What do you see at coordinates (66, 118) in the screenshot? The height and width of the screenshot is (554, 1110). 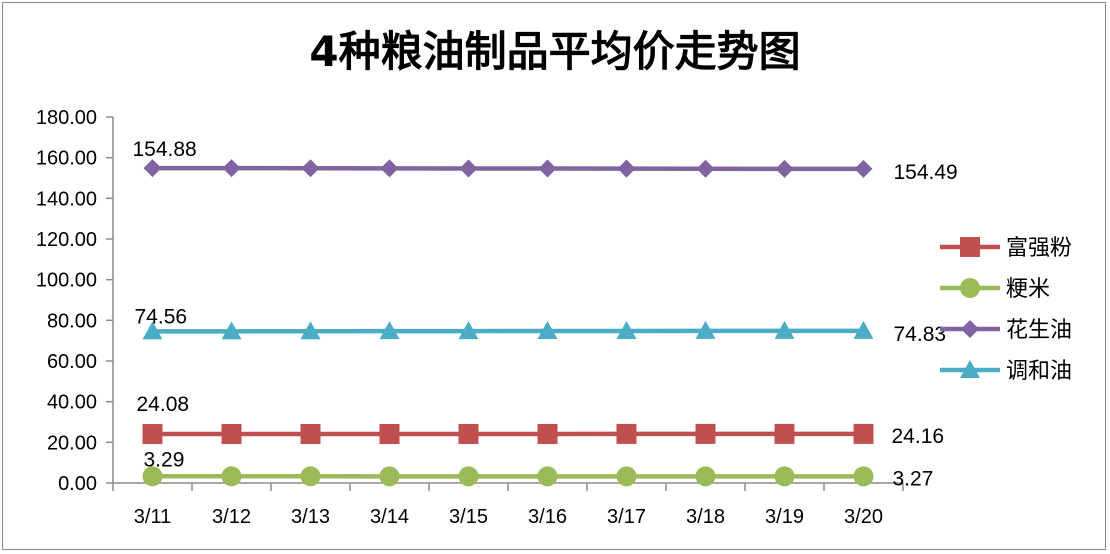 I see `y-tick-label: 180.00` at bounding box center [66, 118].